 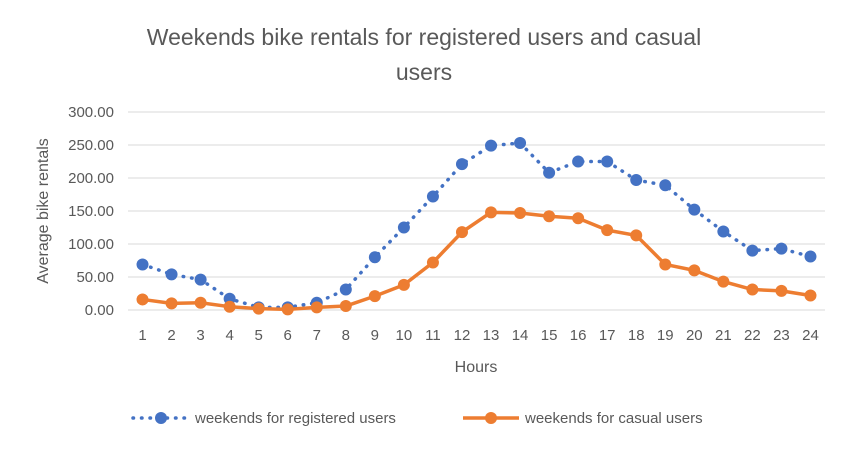 I want to click on y-axis-ticks: 0.00 50.00 100.00 150.00 200.00 250.00 300.00, so click(x=91, y=211).